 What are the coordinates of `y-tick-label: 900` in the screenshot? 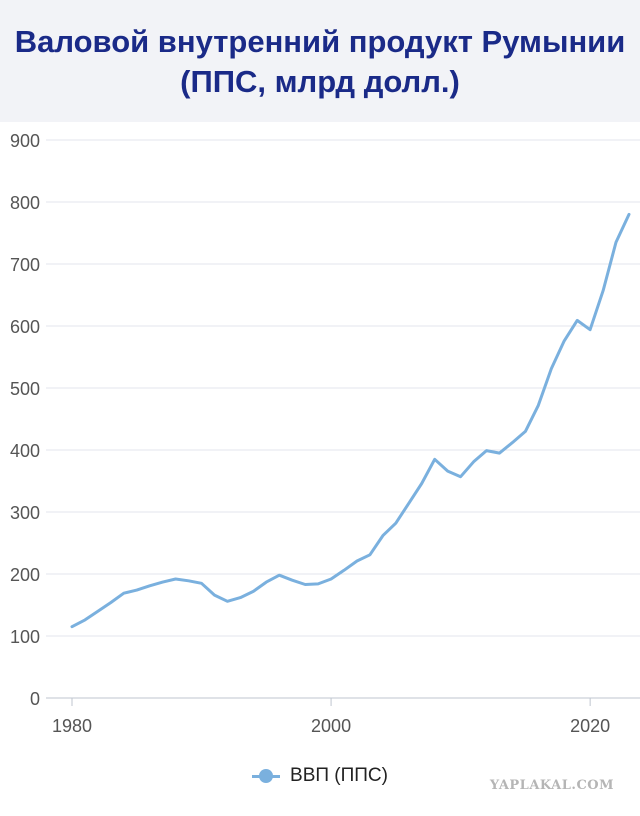 It's located at (25, 141).